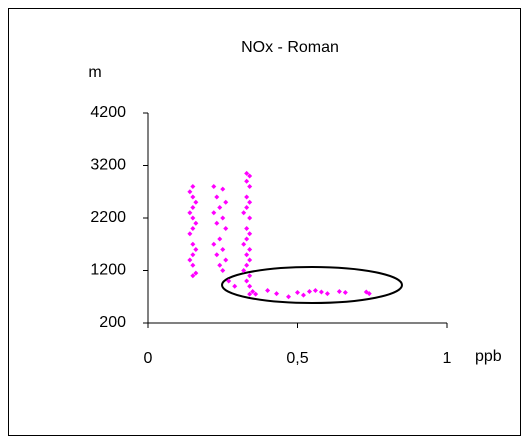 The height and width of the screenshot is (444, 529). What do you see at coordinates (297, 358) in the screenshot?
I see `x-tick-label: 0,5` at bounding box center [297, 358].